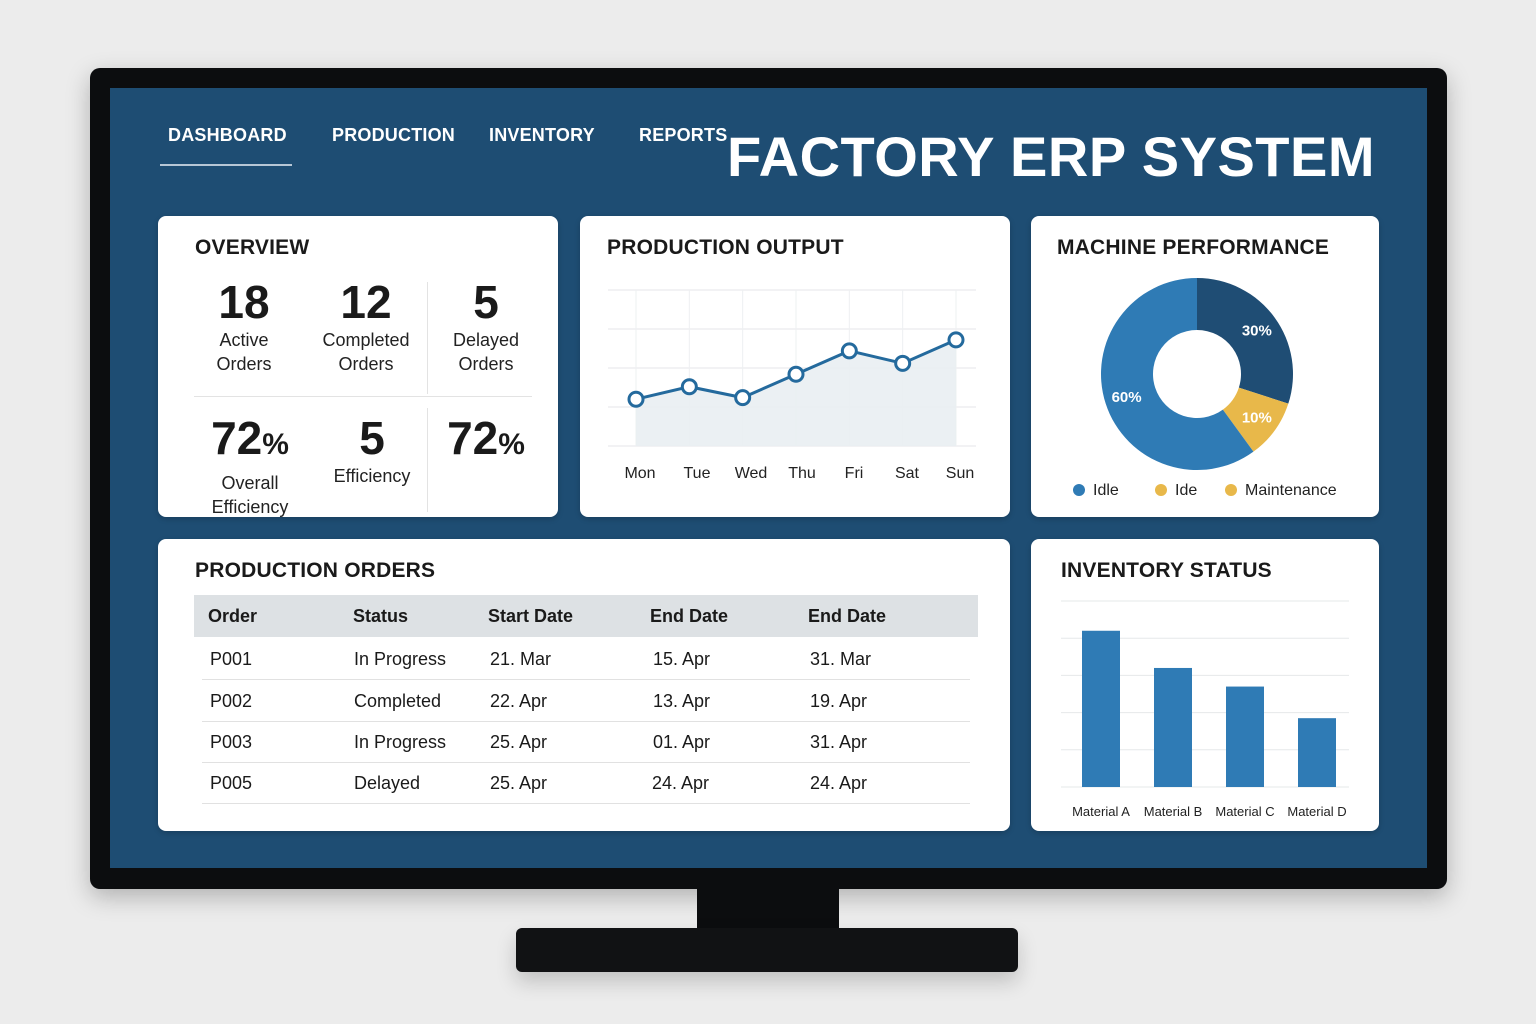 This screenshot has height=1024, width=1536. I want to click on legend-item: Ide, so click(1176, 491).